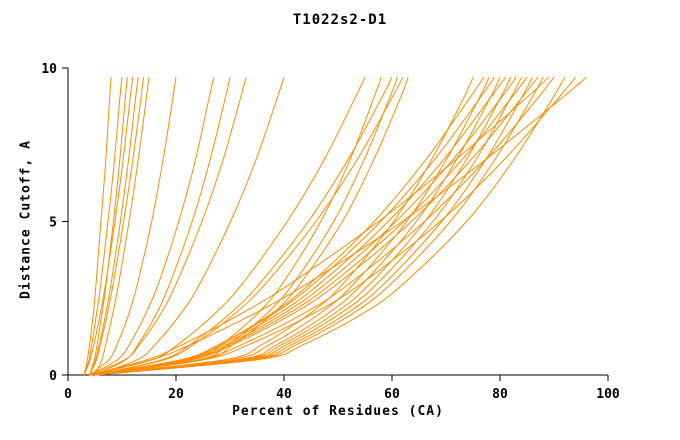 The image size is (680, 440). I want to click on y-tick-label: 0, so click(53, 376).